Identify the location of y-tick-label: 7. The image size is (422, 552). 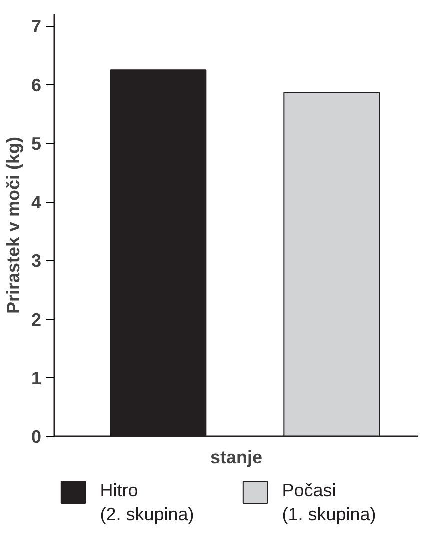
(36, 26).